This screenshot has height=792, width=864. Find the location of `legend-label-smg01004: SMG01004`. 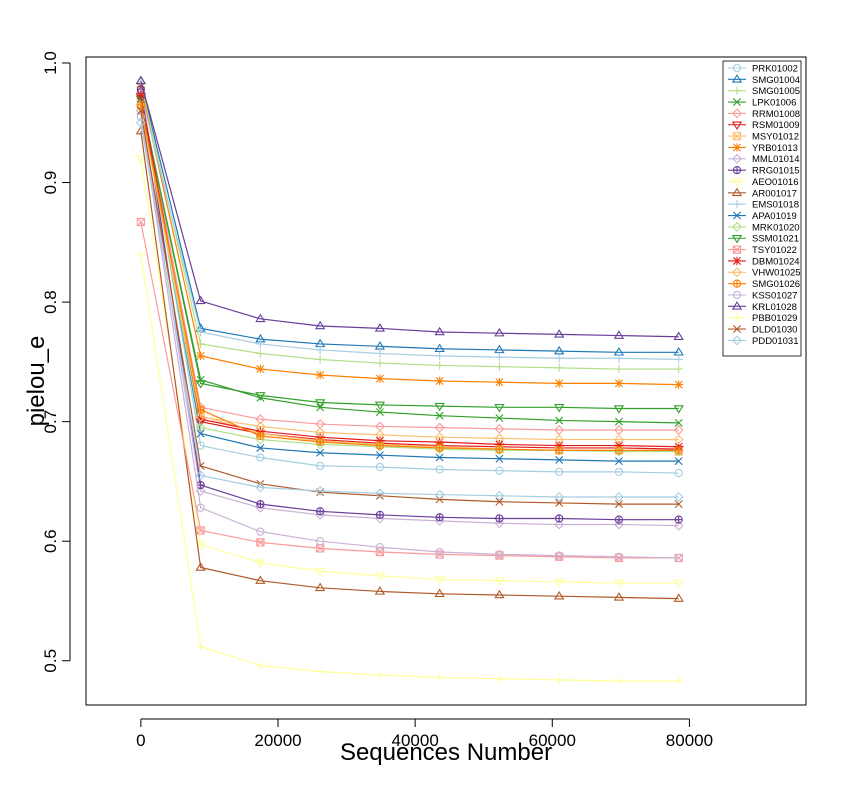

legend-label-smg01004: SMG01004 is located at coordinates (776, 80).